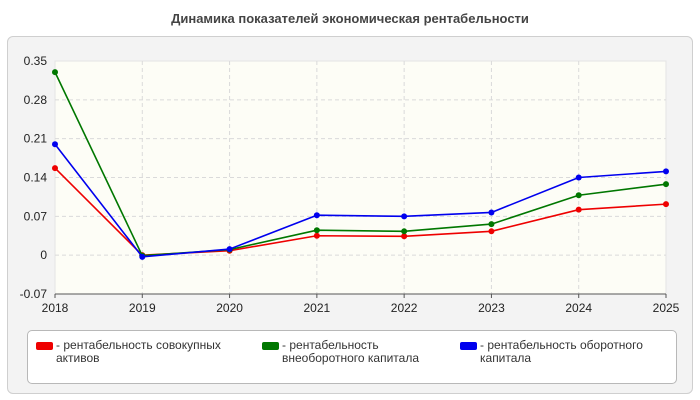 The width and height of the screenshot is (700, 400). Describe the element at coordinates (34, 294) in the screenshot. I see `y-tick-label: -0.07` at that location.